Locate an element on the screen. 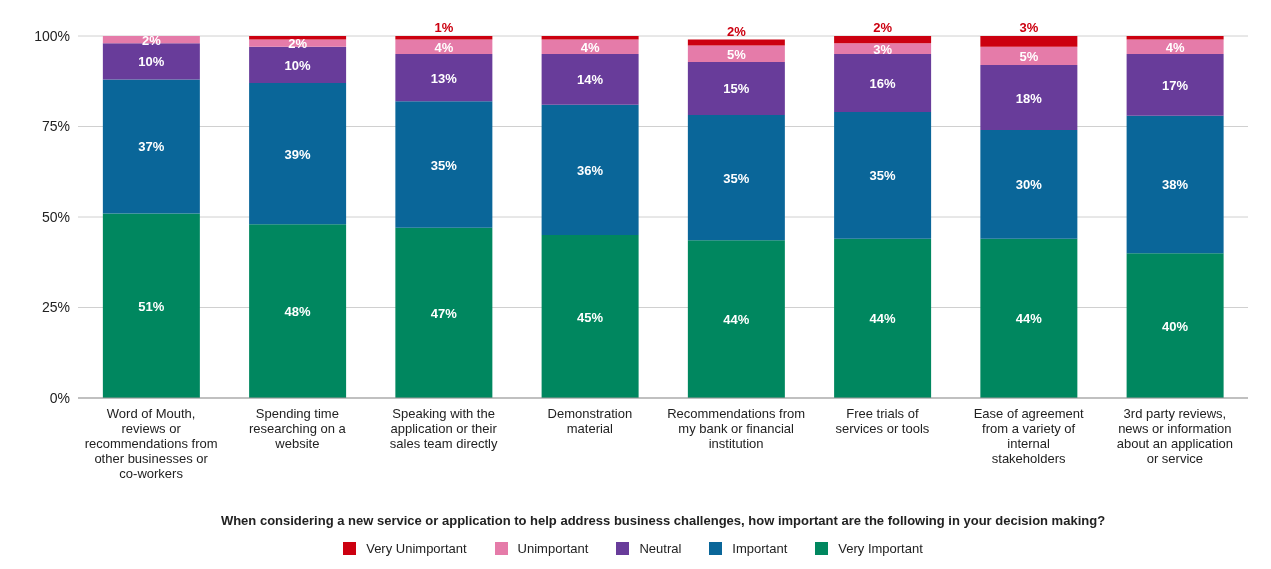 The width and height of the screenshot is (1271, 569). data-label: 47% is located at coordinates (444, 313).